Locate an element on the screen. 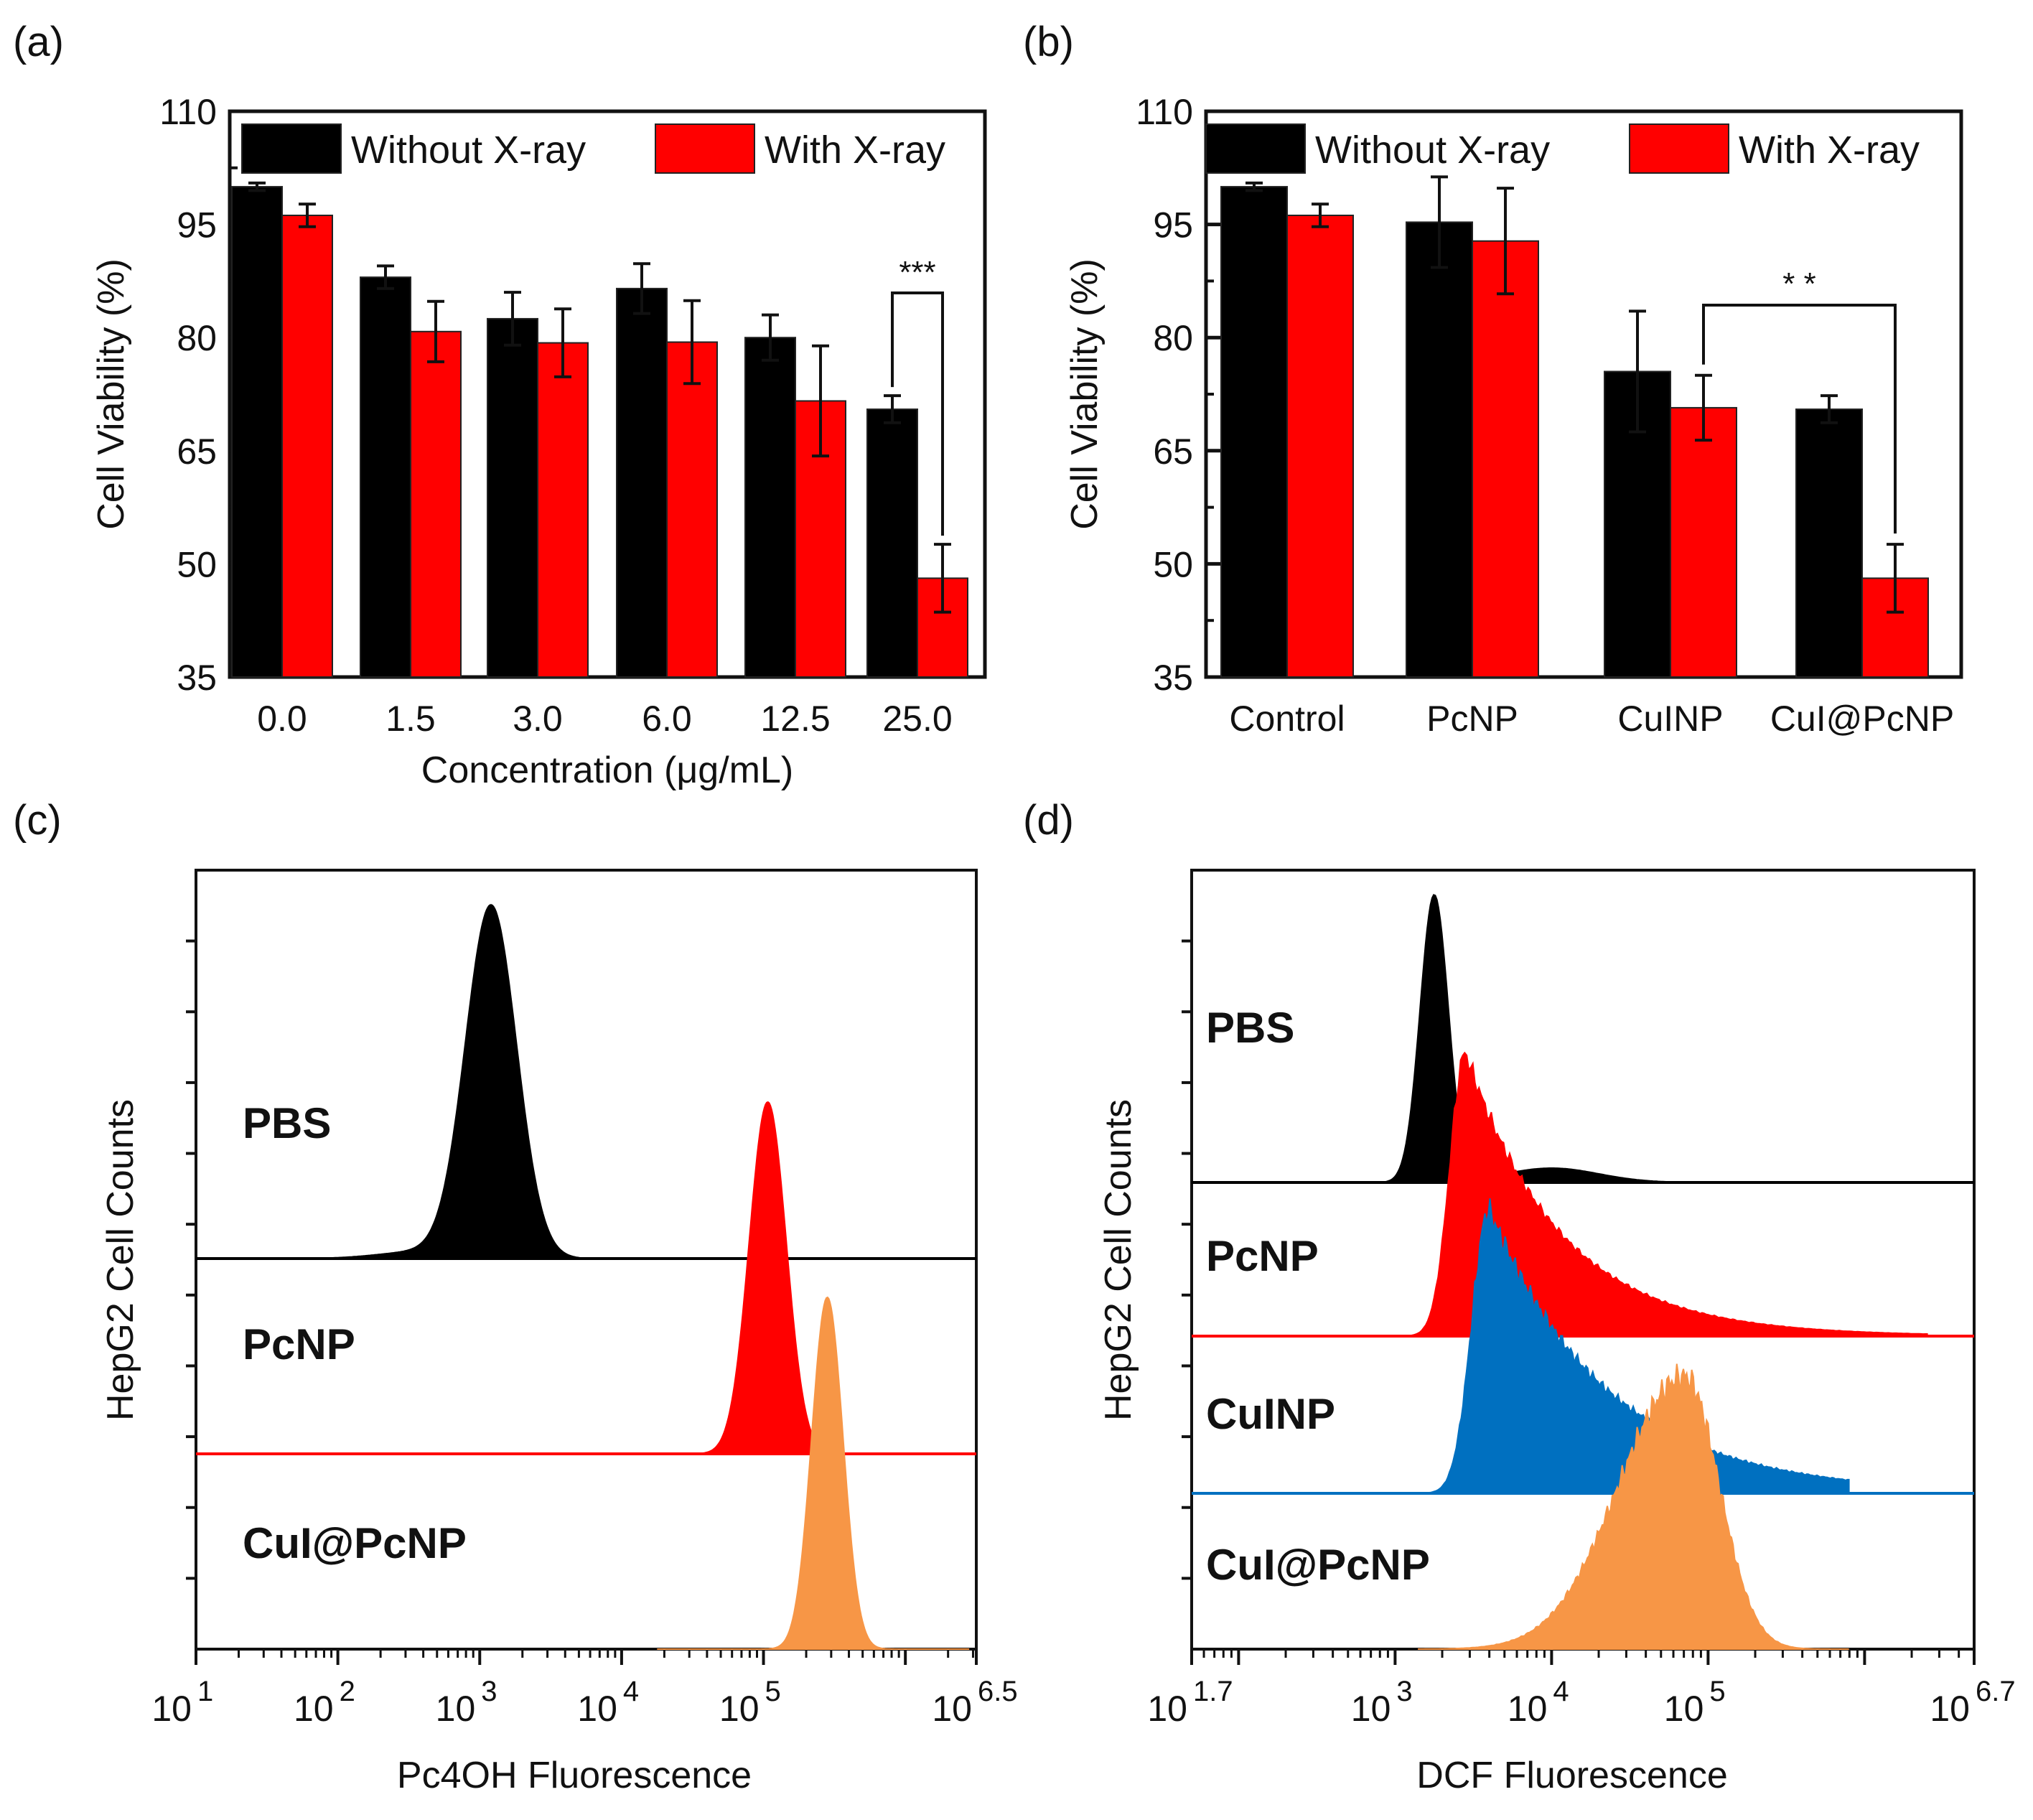  histogram-label: CuINP is located at coordinates (1270, 1414).